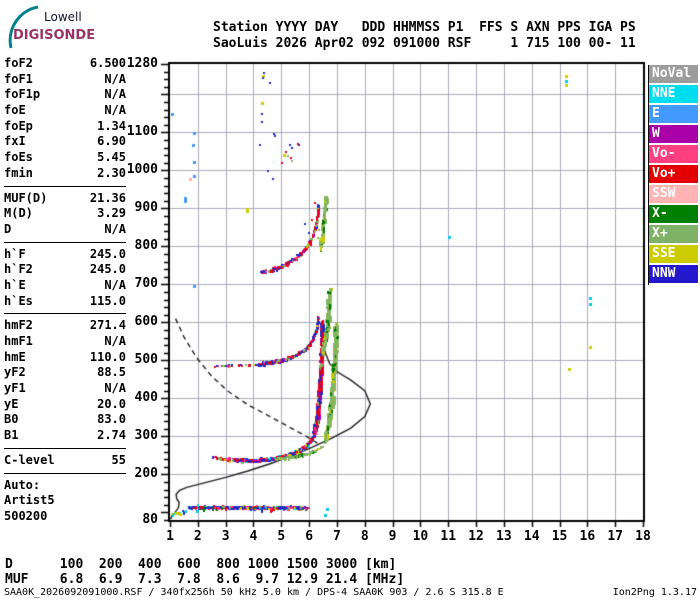 The width and height of the screenshot is (700, 600). Describe the element at coordinates (364, 536) in the screenshot. I see `x-axis-tick-label: 8` at that location.